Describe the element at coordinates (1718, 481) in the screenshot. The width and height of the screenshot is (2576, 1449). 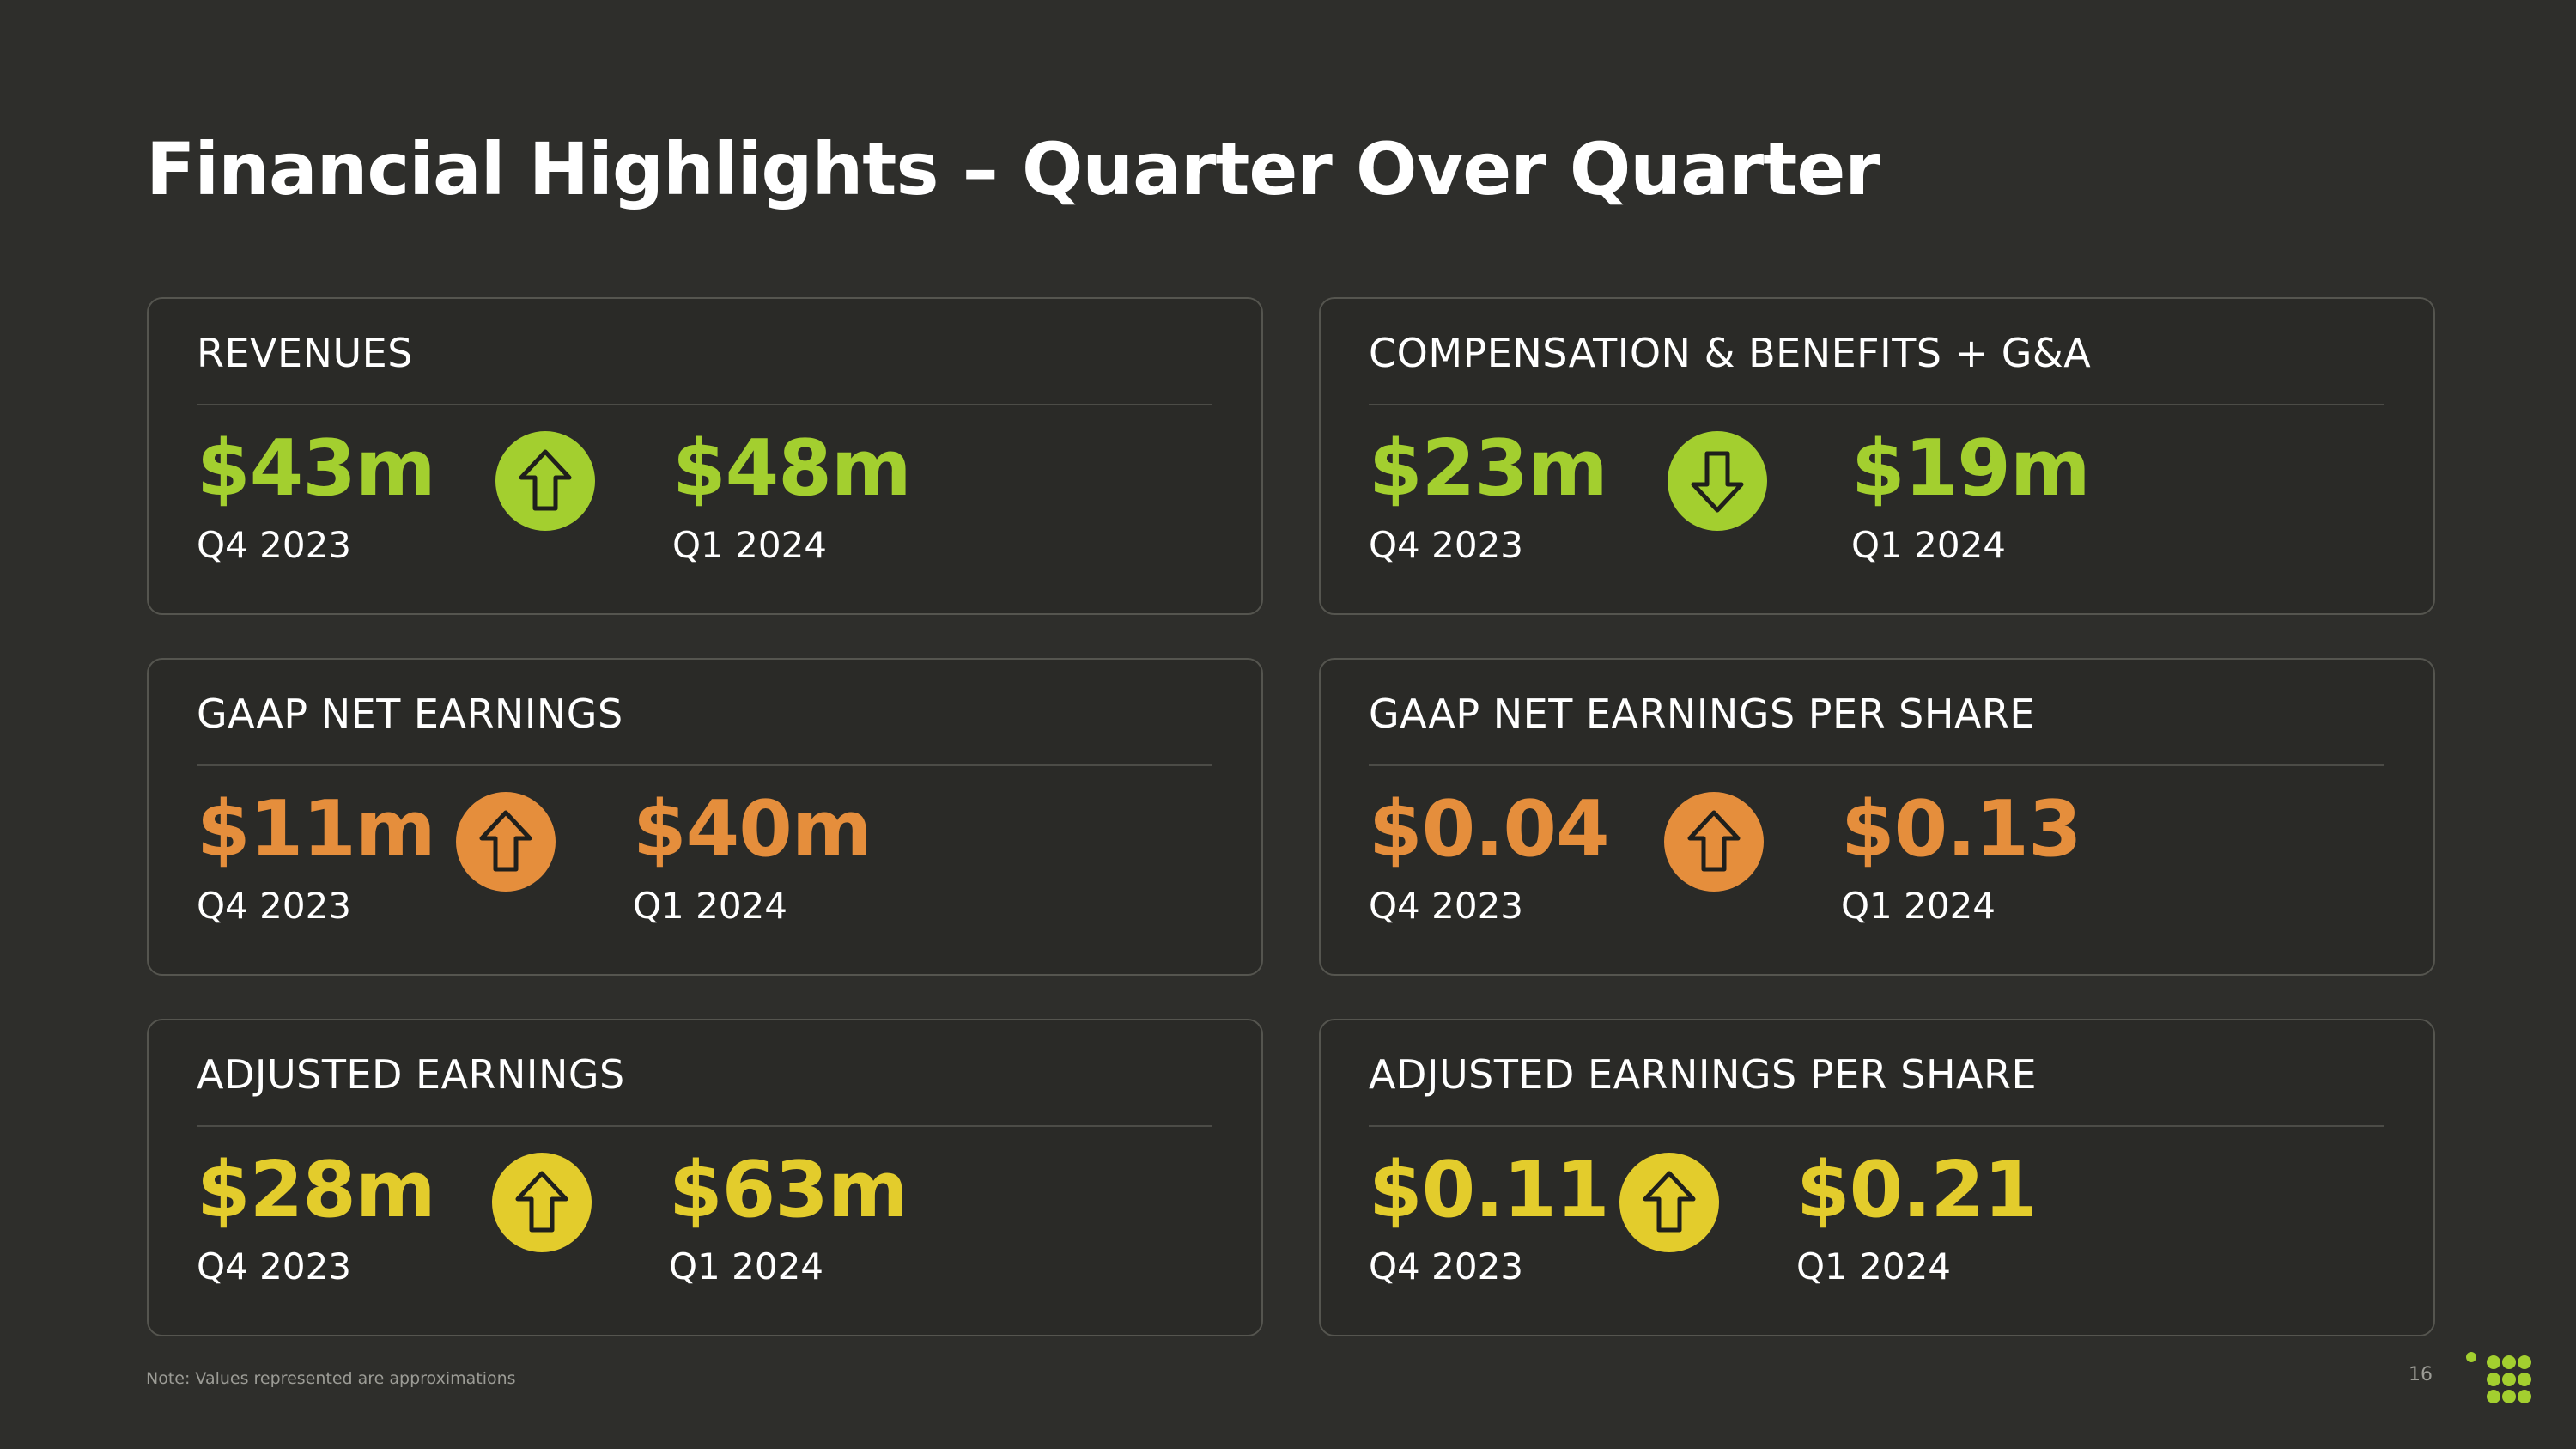
I see `arrow-down-icon` at that location.